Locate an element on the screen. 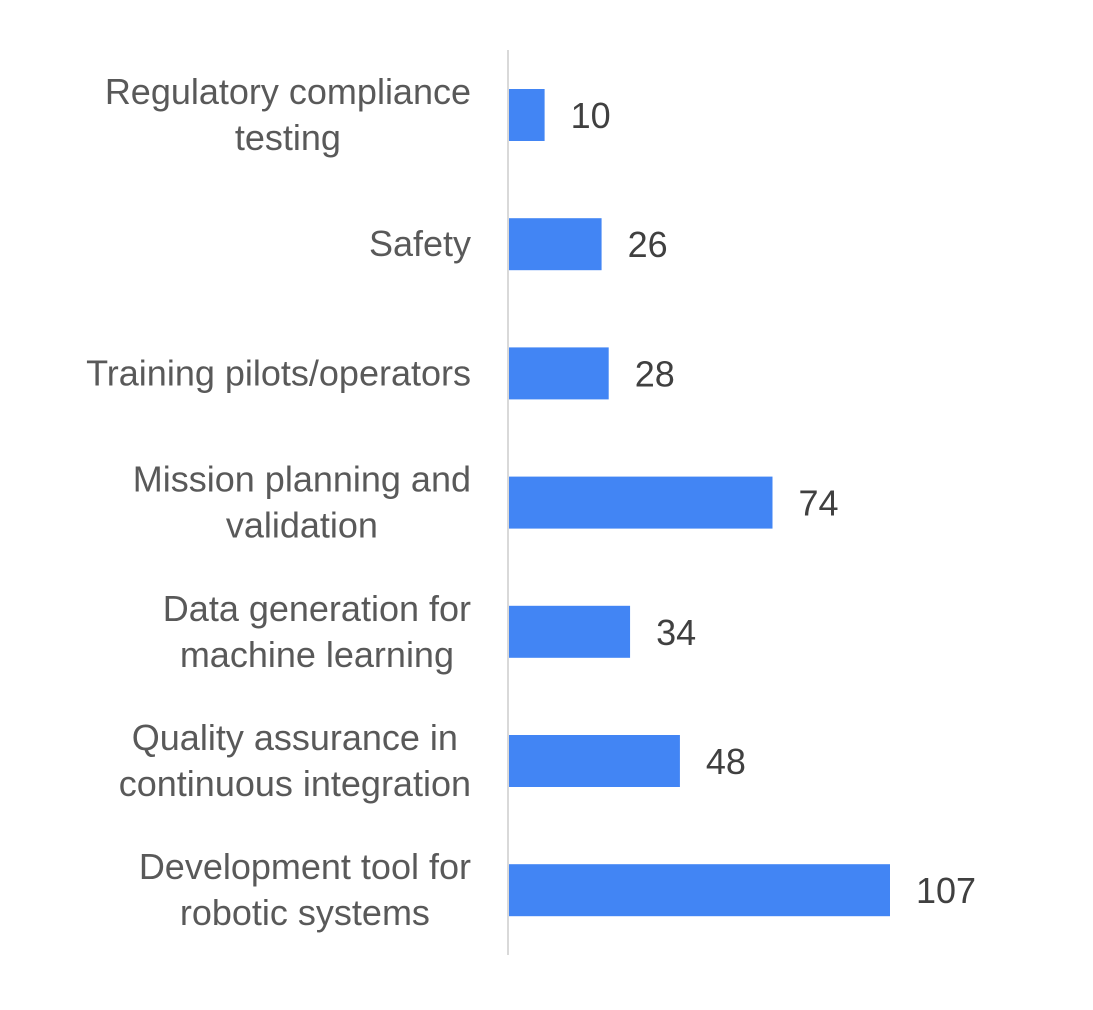  category-label-line: Training pilots/operators is located at coordinates (278, 372).